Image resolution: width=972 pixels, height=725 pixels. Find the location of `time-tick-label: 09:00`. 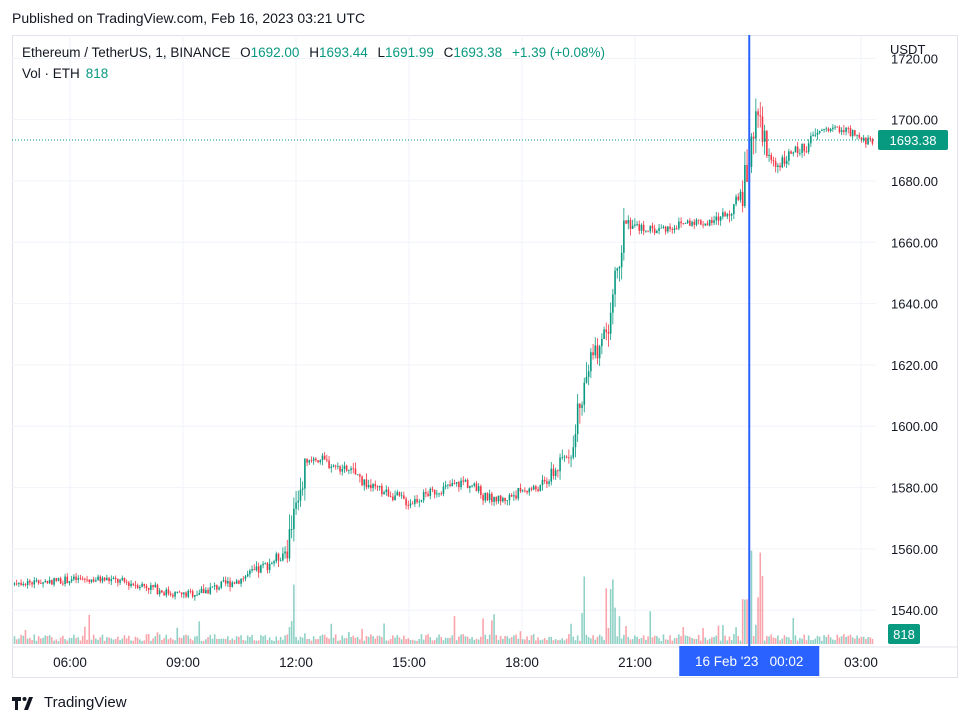

time-tick-label: 09:00 is located at coordinates (183, 662).